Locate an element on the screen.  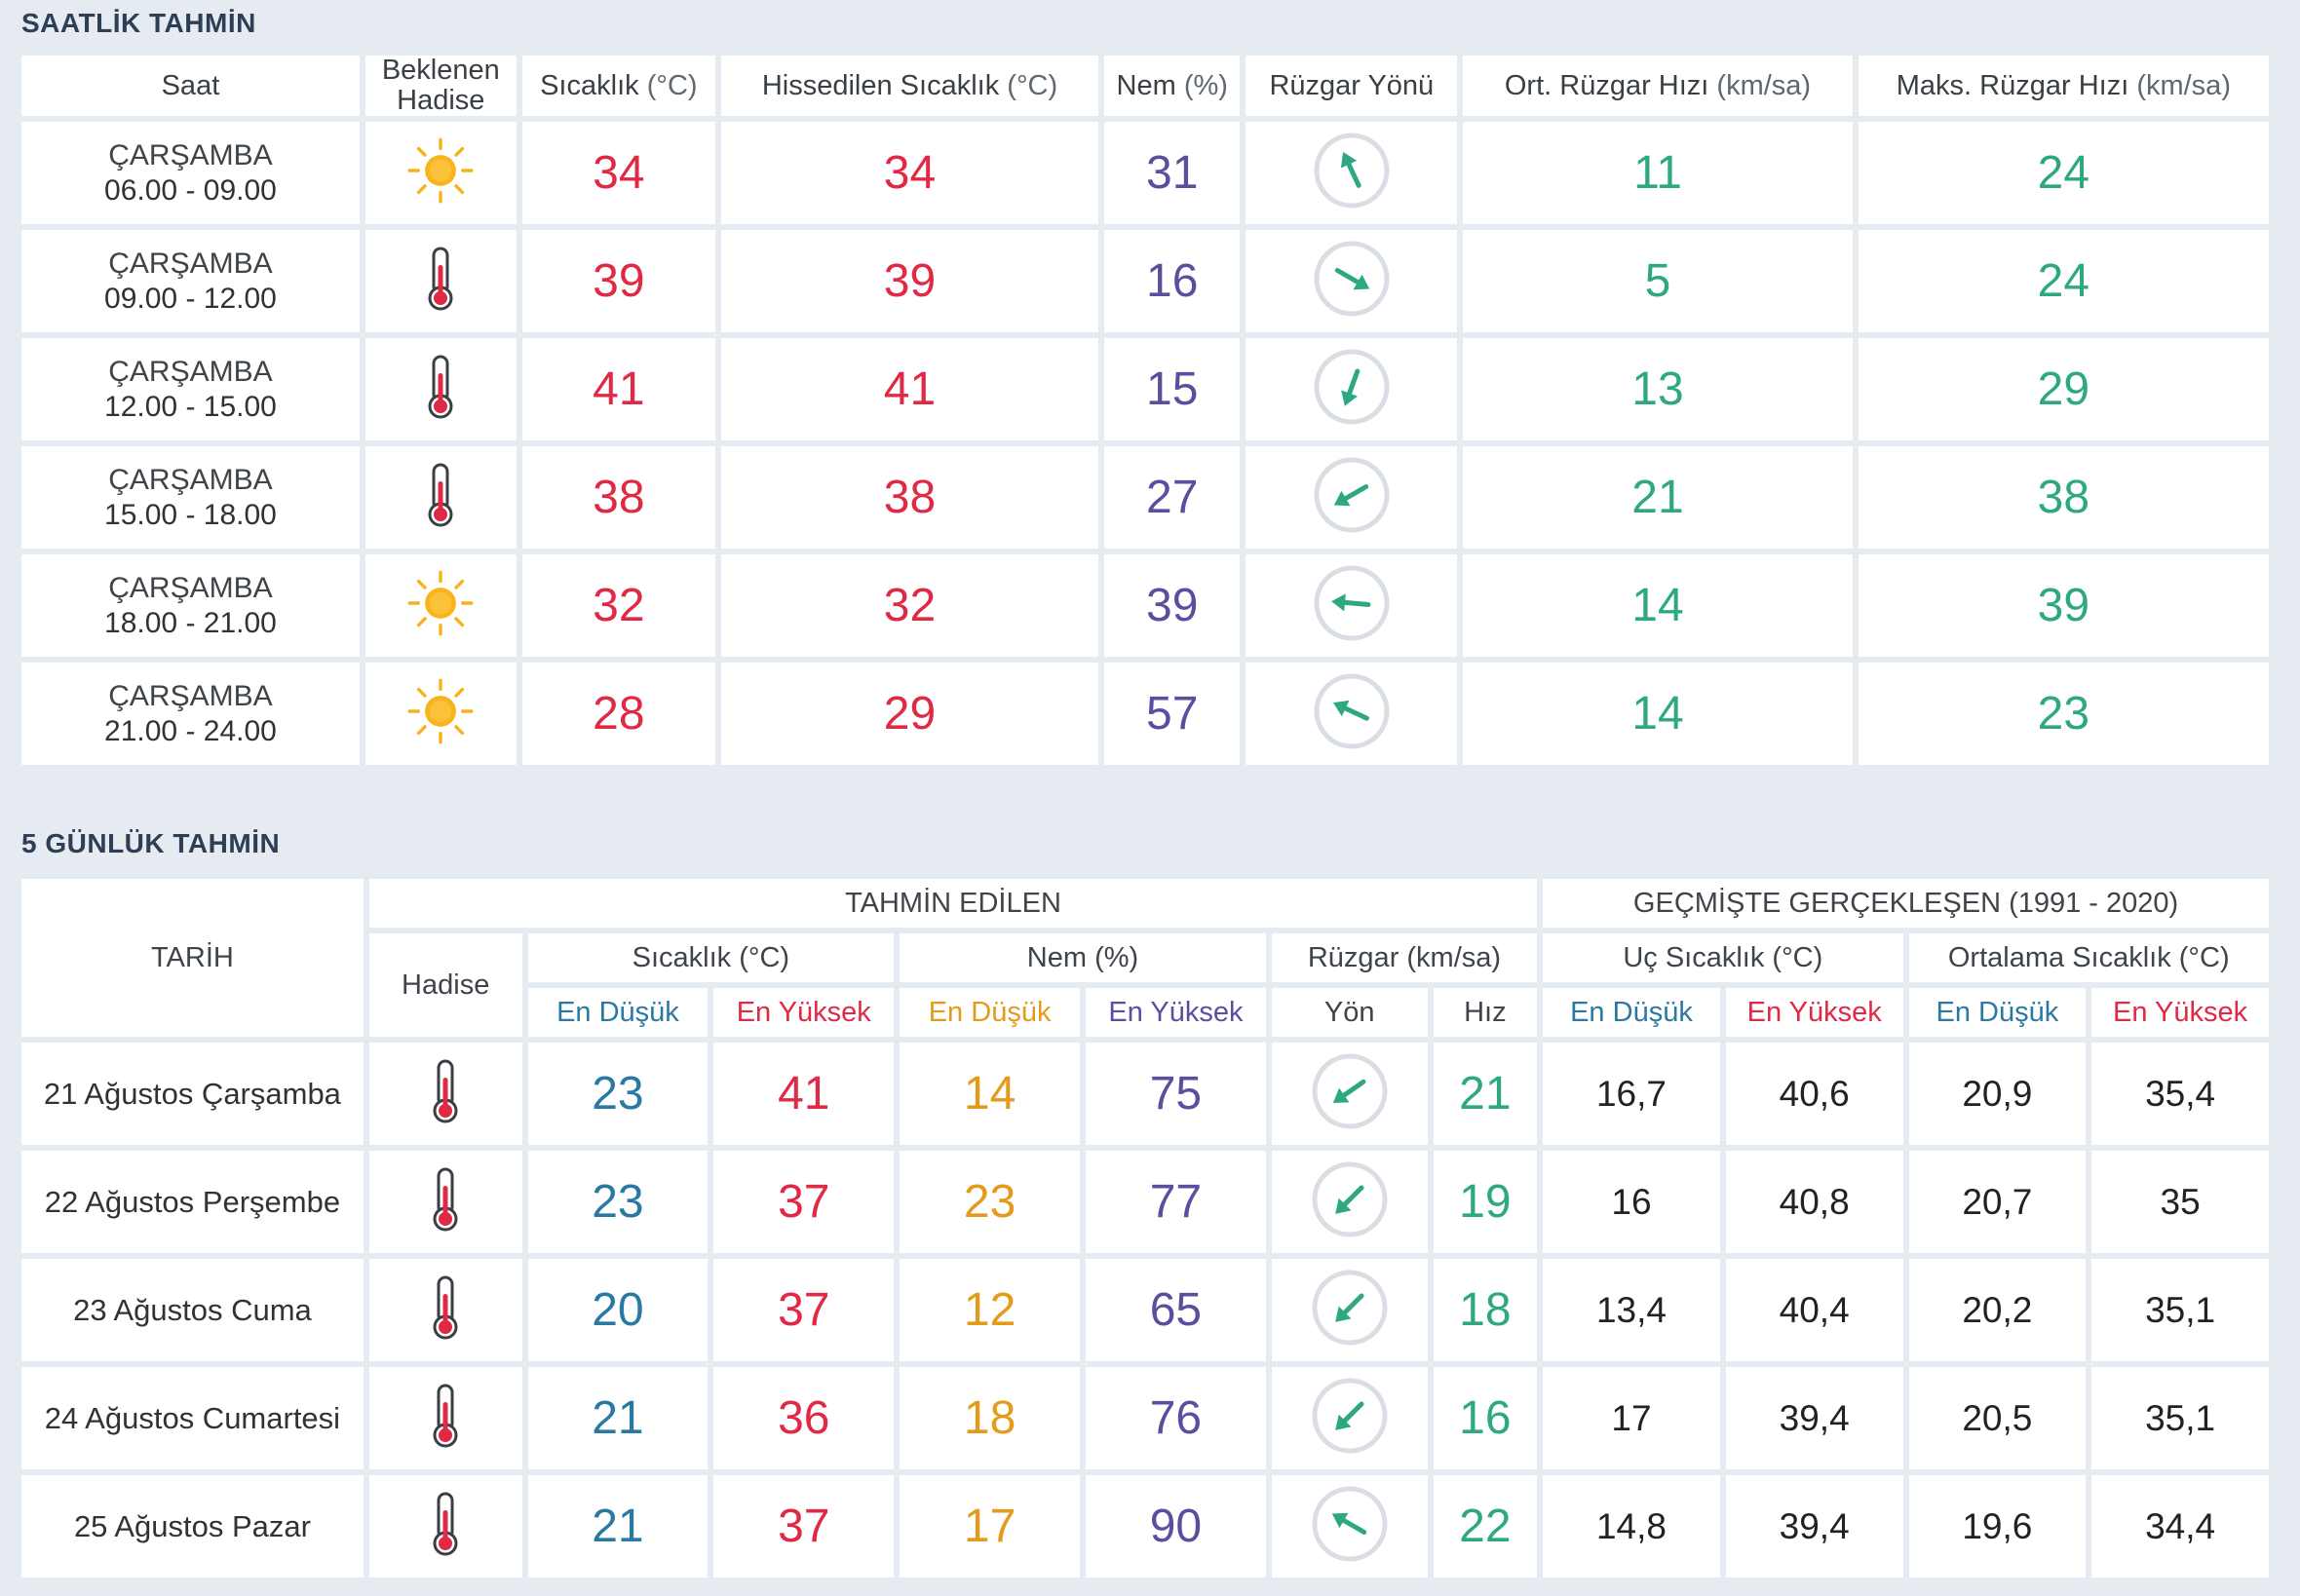
table-row: ÇARŞAMBA 15.00 - 18.00 38 38 27 21 38 is located at coordinates (1145, 497).